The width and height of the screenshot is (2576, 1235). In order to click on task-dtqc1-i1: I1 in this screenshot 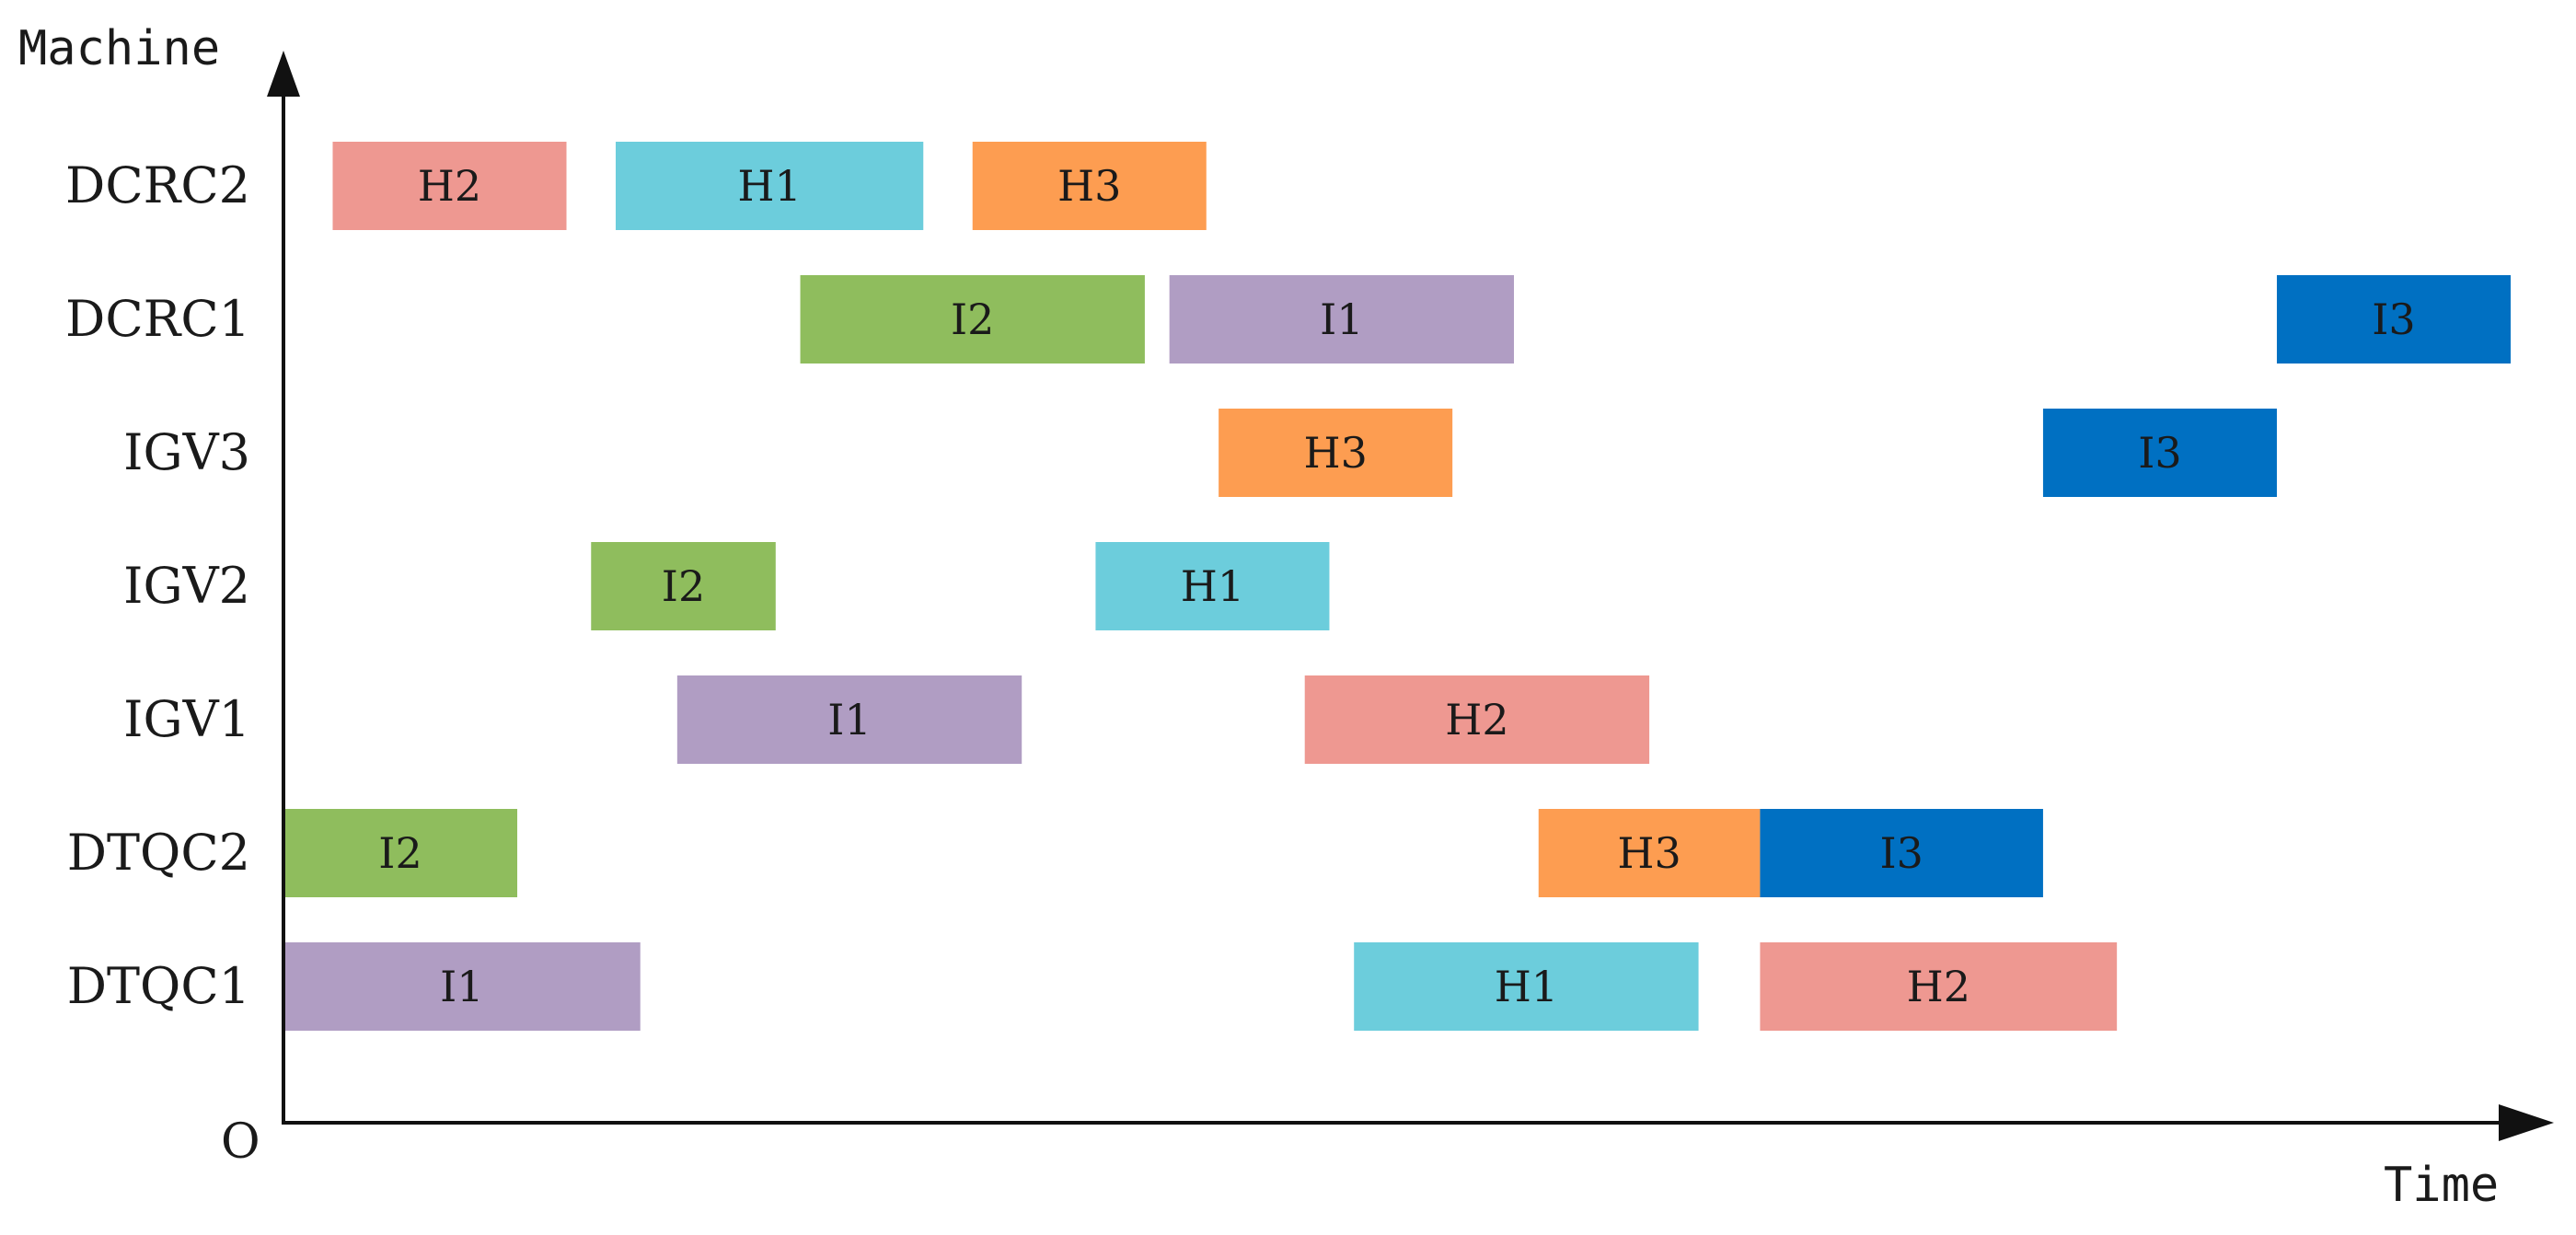, I will do `click(462, 986)`.